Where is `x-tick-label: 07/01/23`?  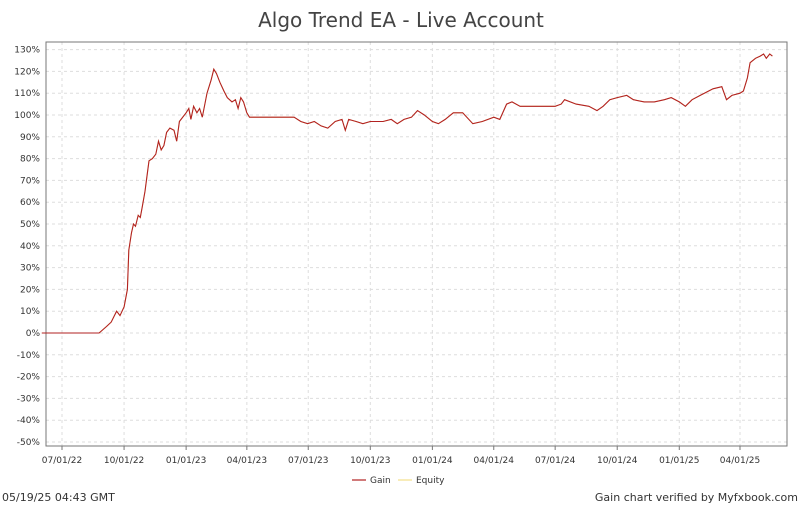
x-tick-label: 07/01/23 is located at coordinates (308, 461).